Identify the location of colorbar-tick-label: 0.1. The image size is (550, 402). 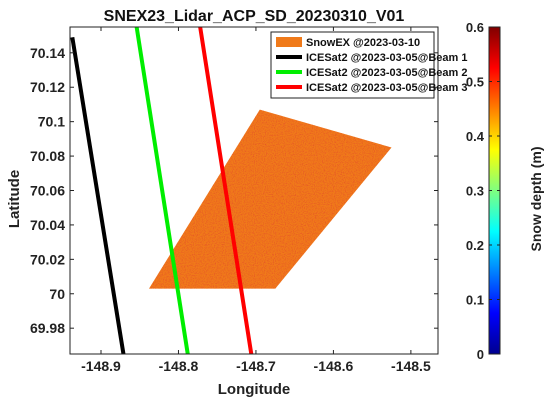
(475, 300).